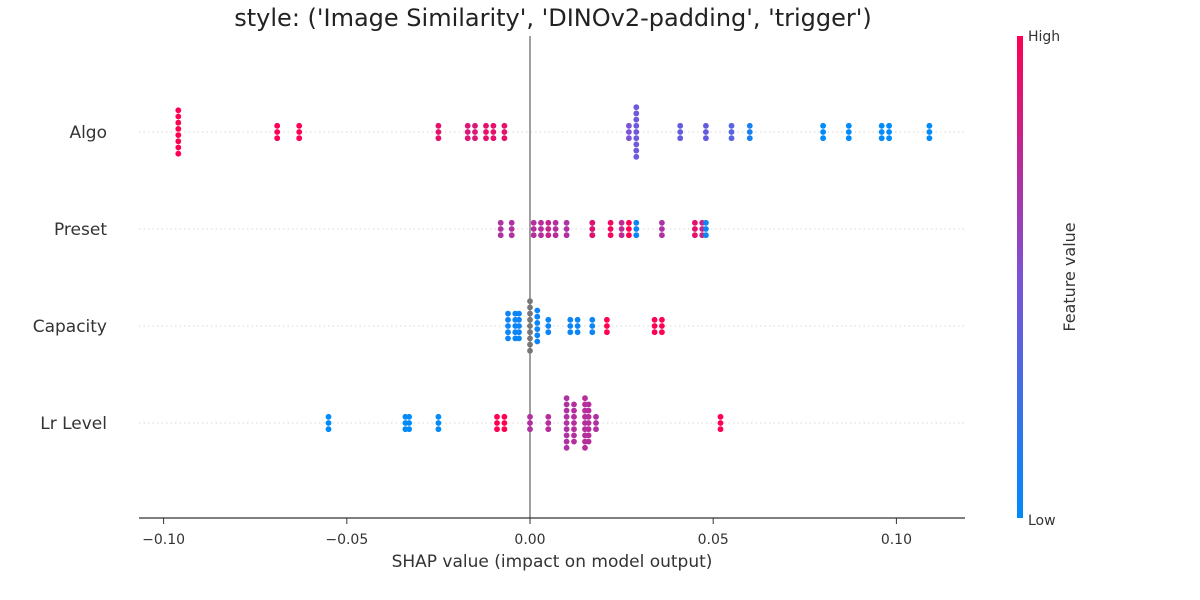  Describe the element at coordinates (163, 540) in the screenshot. I see `x-tick-label: −0.10` at that location.